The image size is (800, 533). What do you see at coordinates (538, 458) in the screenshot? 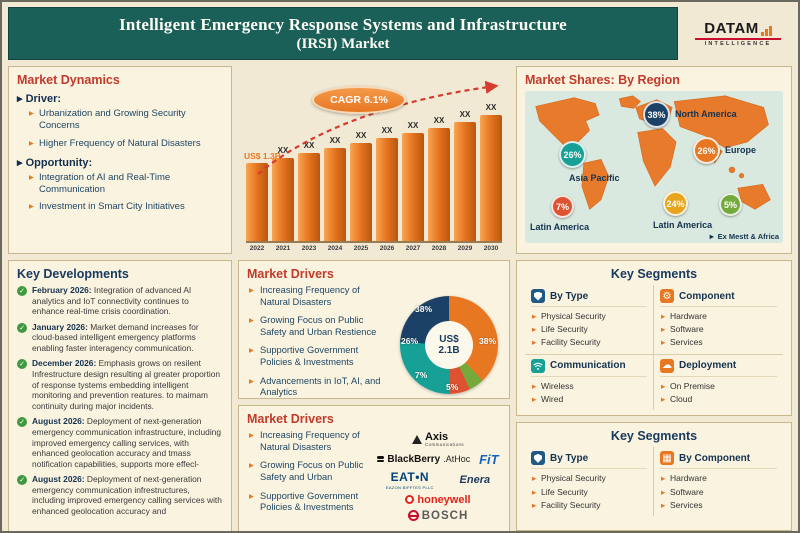
I see `shield-icon` at bounding box center [538, 458].